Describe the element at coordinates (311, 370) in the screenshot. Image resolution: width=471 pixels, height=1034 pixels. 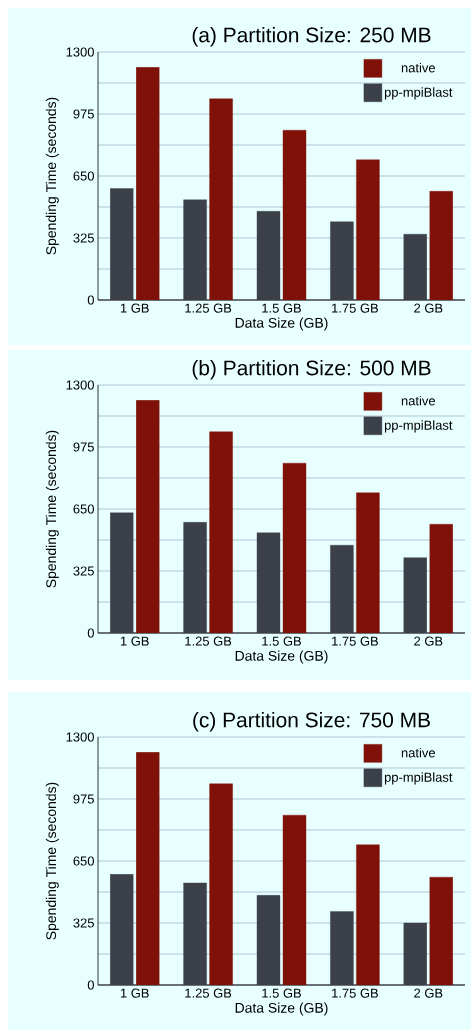
I see `chart-title: (b) Partition Size: 500 MB` at that location.